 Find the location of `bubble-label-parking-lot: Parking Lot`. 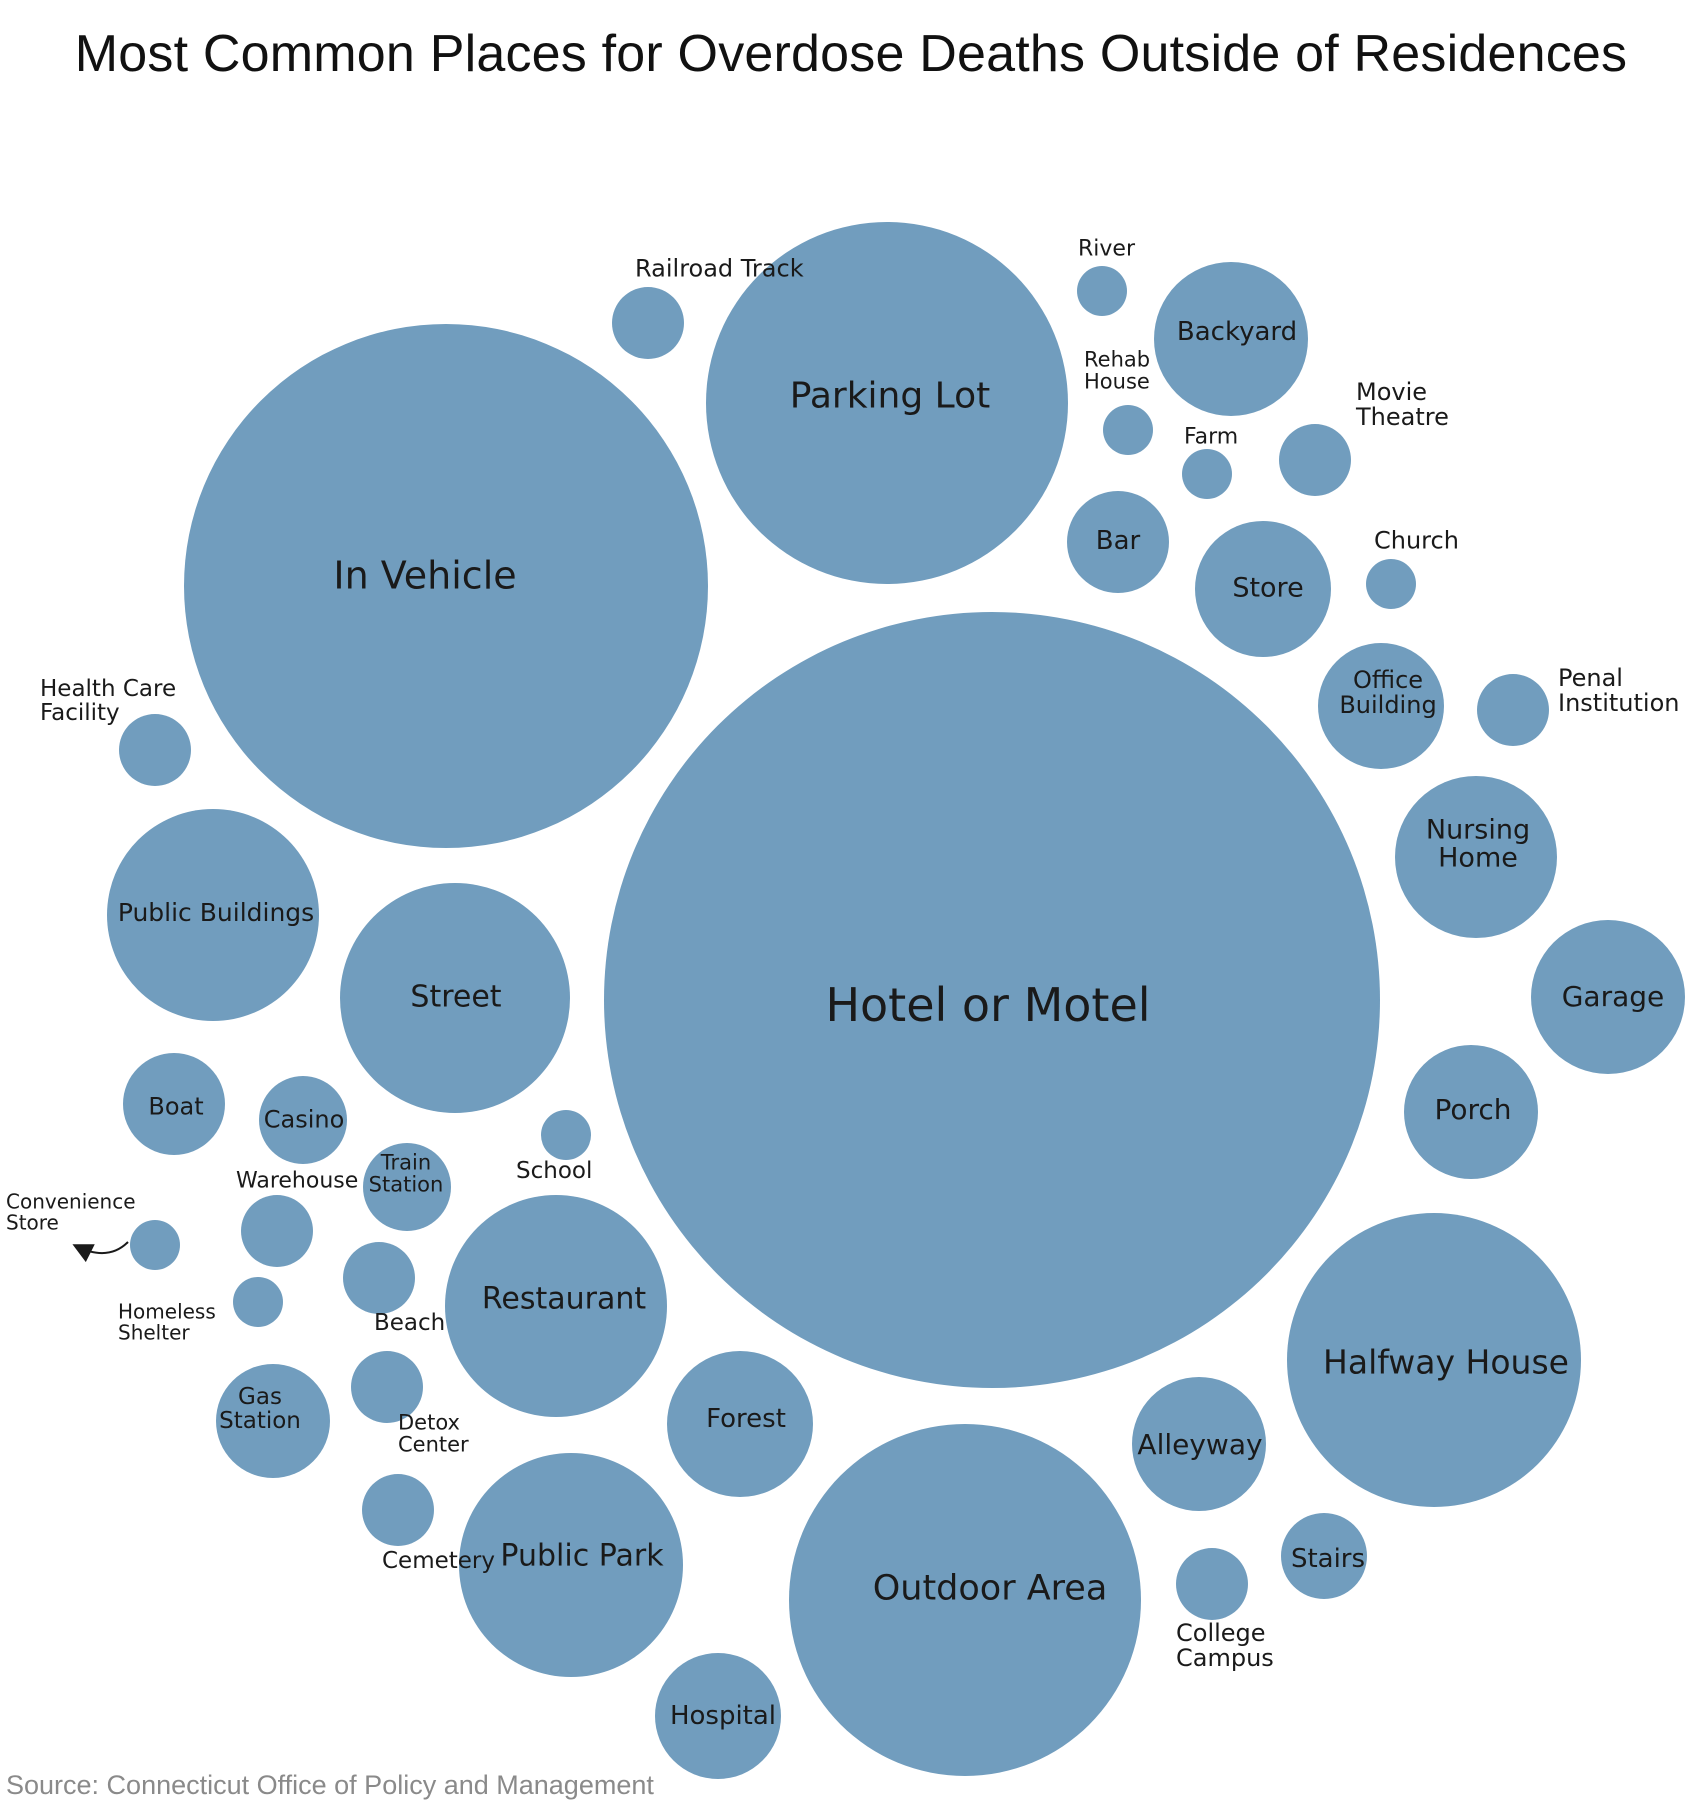

bubble-label-parking-lot: Parking Lot is located at coordinates (890, 396).